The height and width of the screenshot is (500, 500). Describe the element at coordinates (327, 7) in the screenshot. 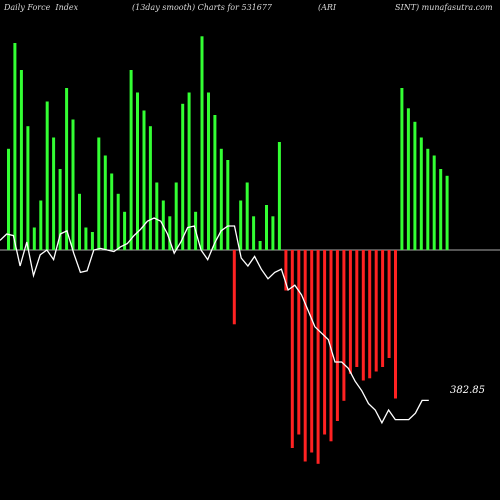

I see `chart-title-company: (ARI` at that location.